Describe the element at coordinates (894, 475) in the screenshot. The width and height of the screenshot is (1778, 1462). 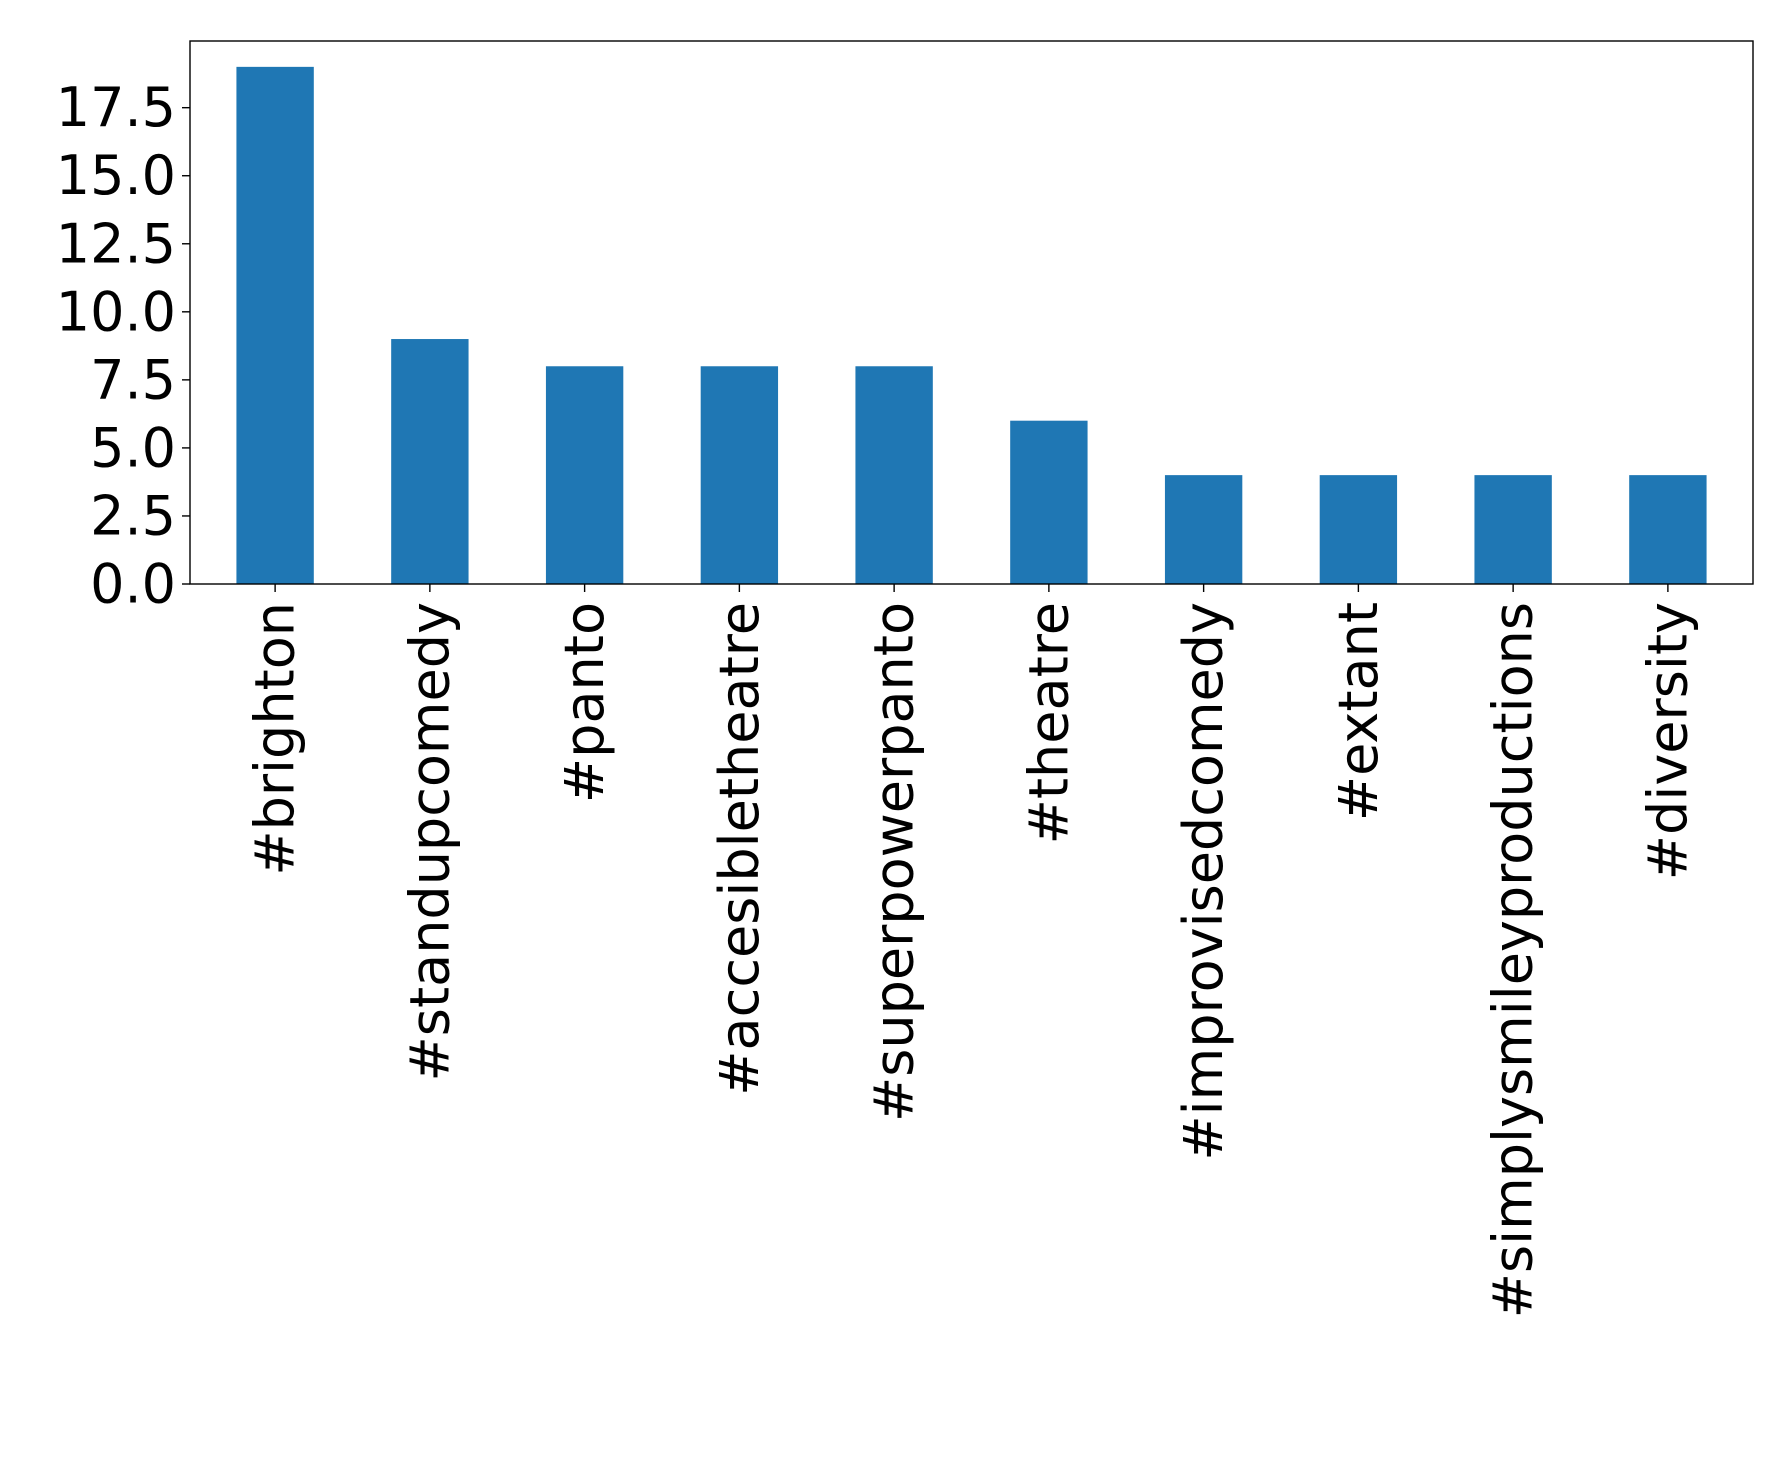
I see `bar-superpowerpanto` at that location.